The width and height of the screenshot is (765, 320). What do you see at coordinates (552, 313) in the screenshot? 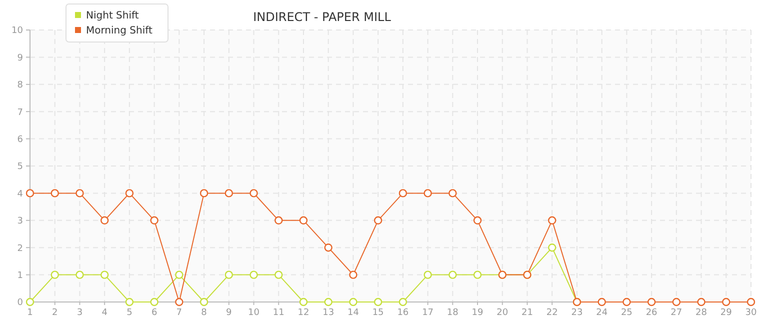
I see `x-tick-label: 22` at bounding box center [552, 313].